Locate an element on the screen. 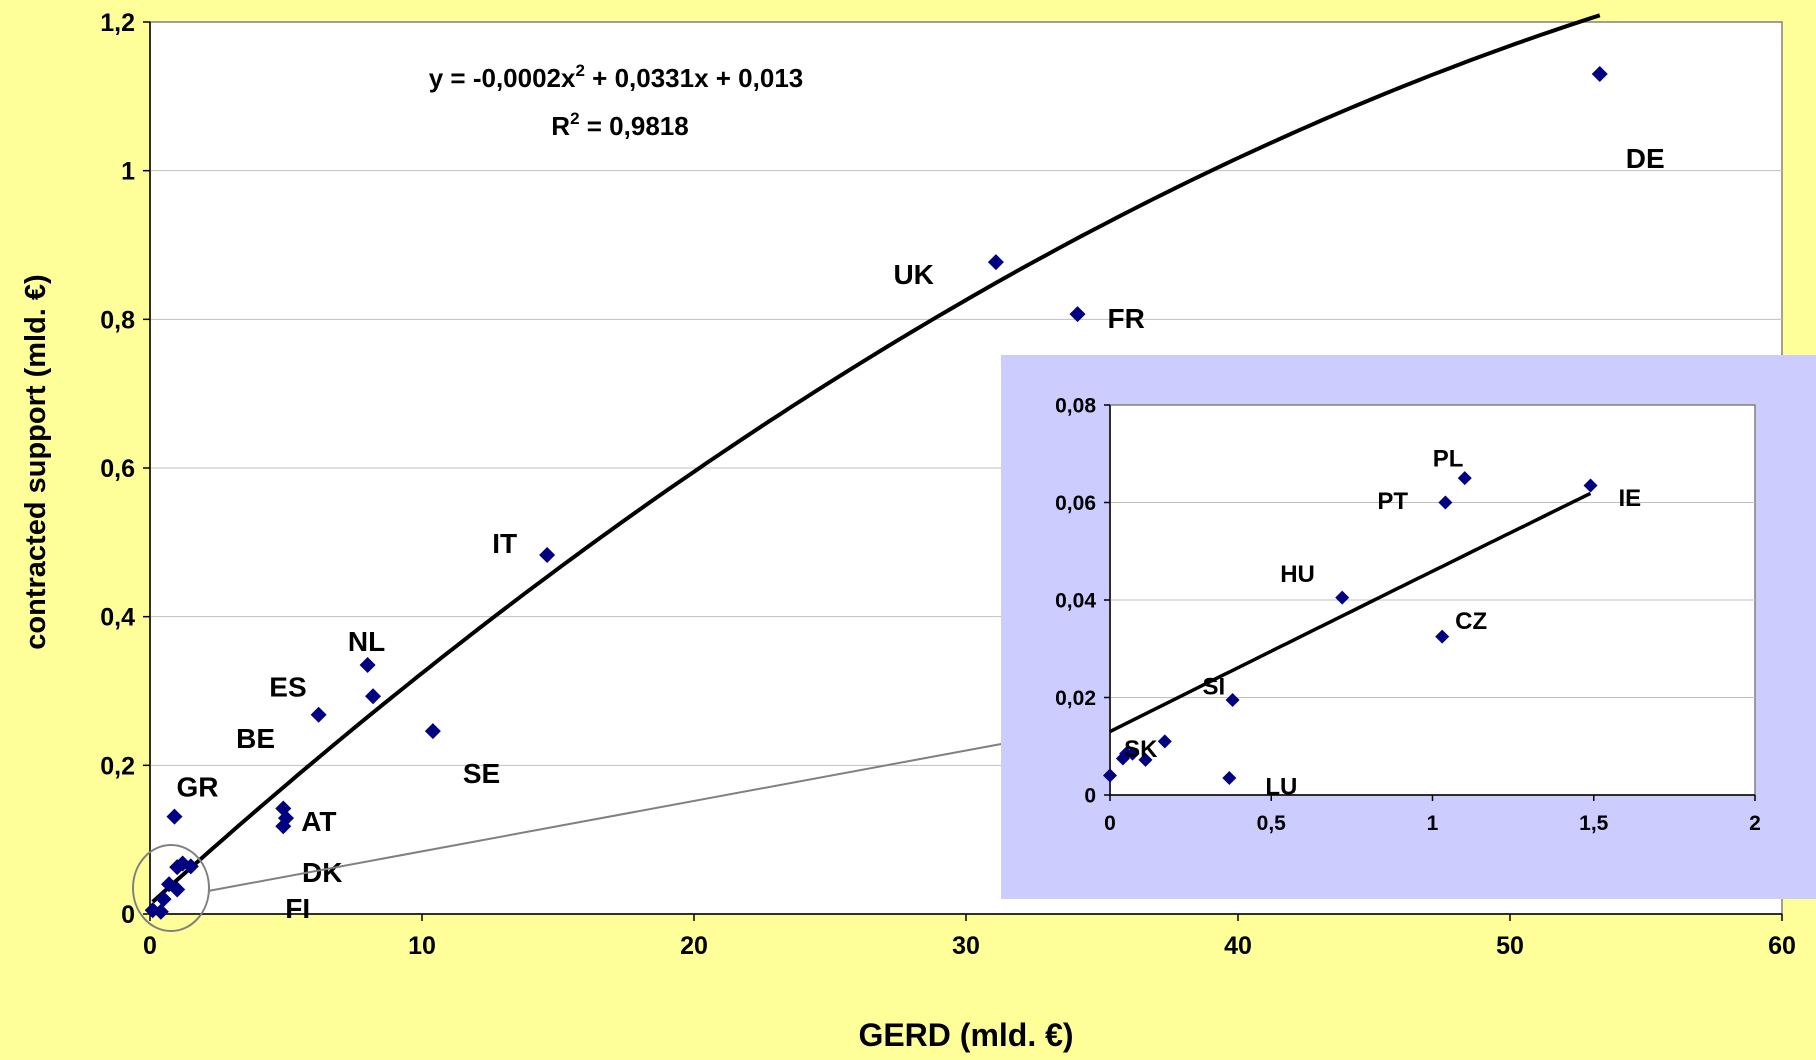 Image resolution: width=1816 pixels, height=1060 pixels. r2-prefix: R is located at coordinates (560, 126).